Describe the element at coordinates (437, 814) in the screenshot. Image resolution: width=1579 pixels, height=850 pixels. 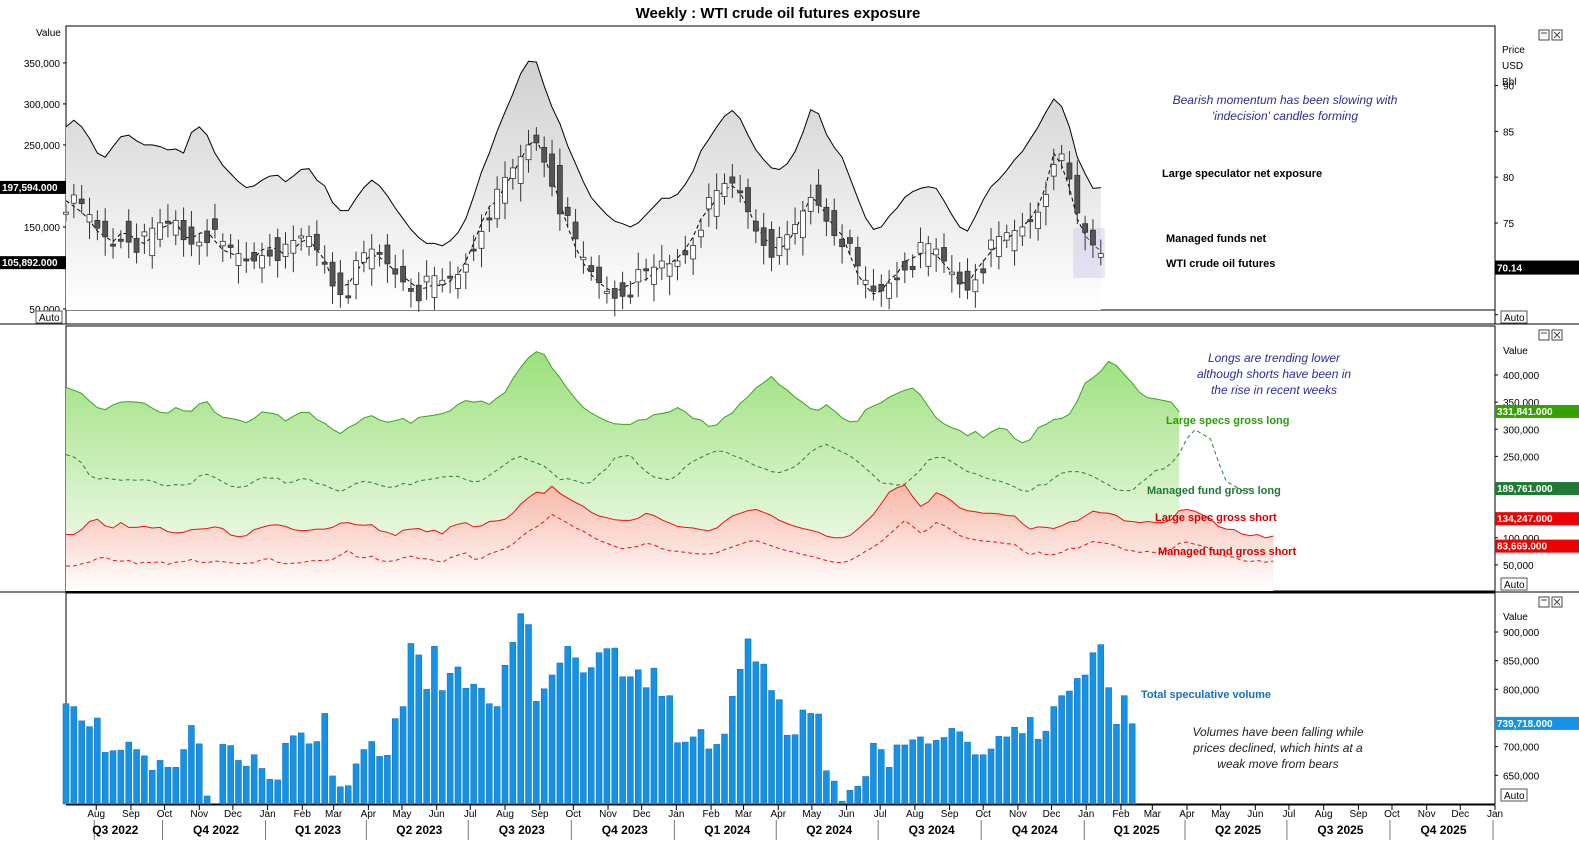
I see `month-tick-label: Jun` at that location.